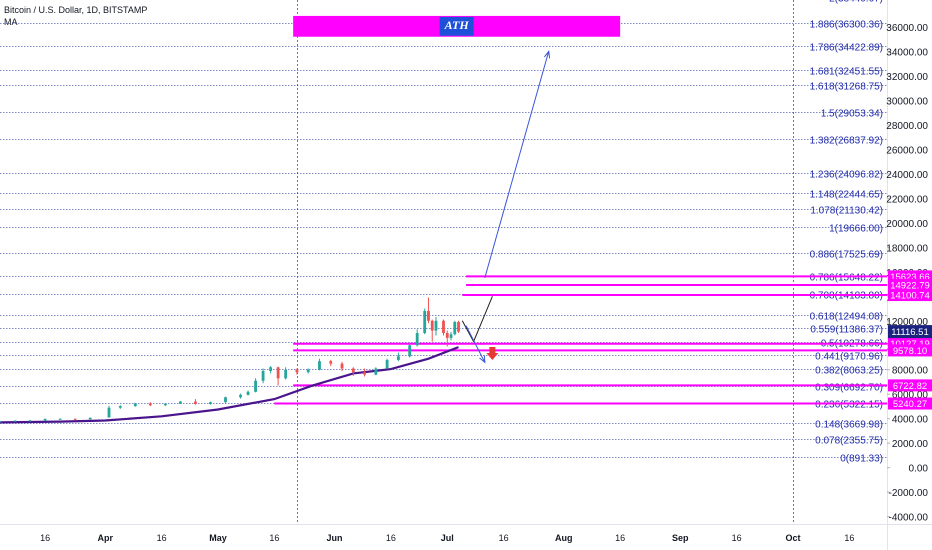  I want to click on fib-level-label: 1.786(34422.89), so click(846, 48).